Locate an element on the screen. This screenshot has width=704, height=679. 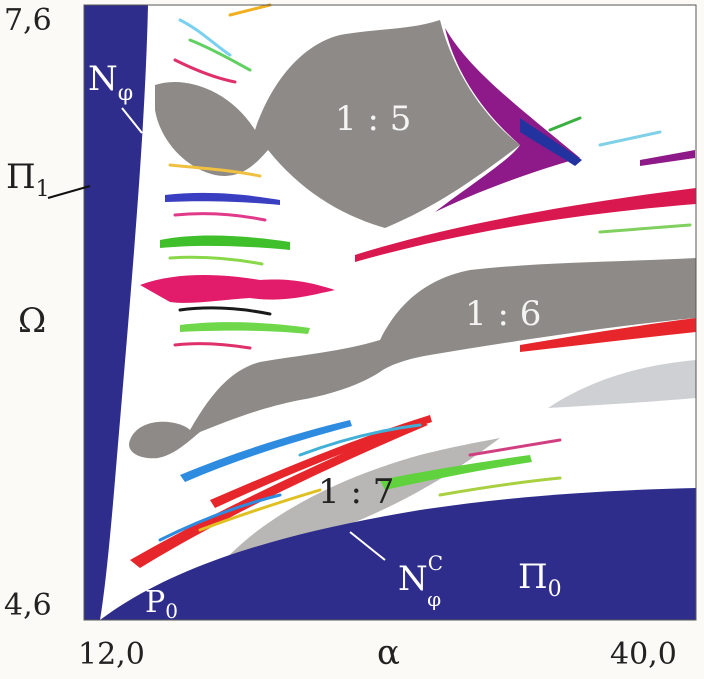
arrow-pi1 is located at coordinates (69, 192).